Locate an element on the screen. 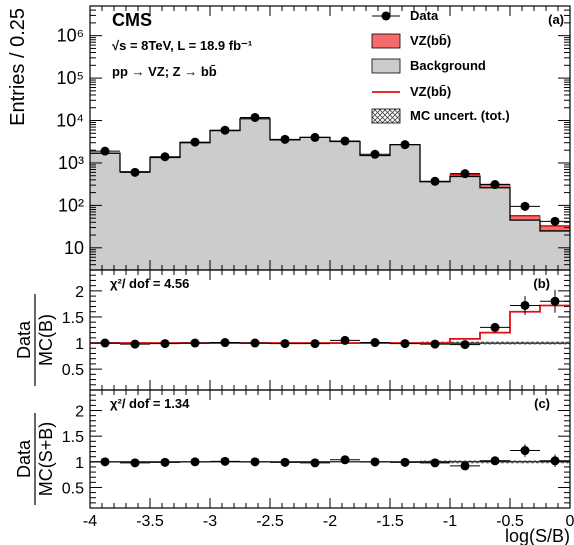  legend-entry: Background is located at coordinates (448, 65).